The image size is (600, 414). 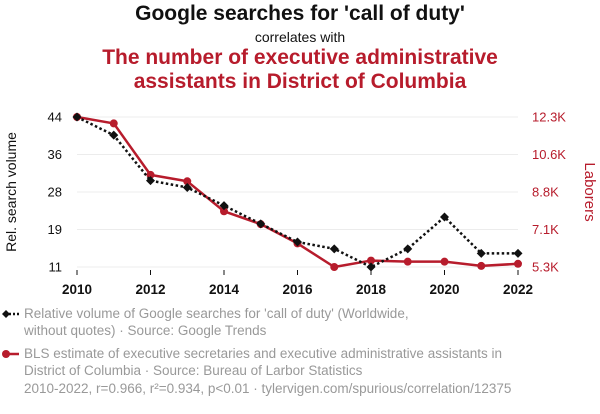 I want to click on x-axis: 2010 2012 2014 2016 2018 2020 2022, so click(x=297, y=283).